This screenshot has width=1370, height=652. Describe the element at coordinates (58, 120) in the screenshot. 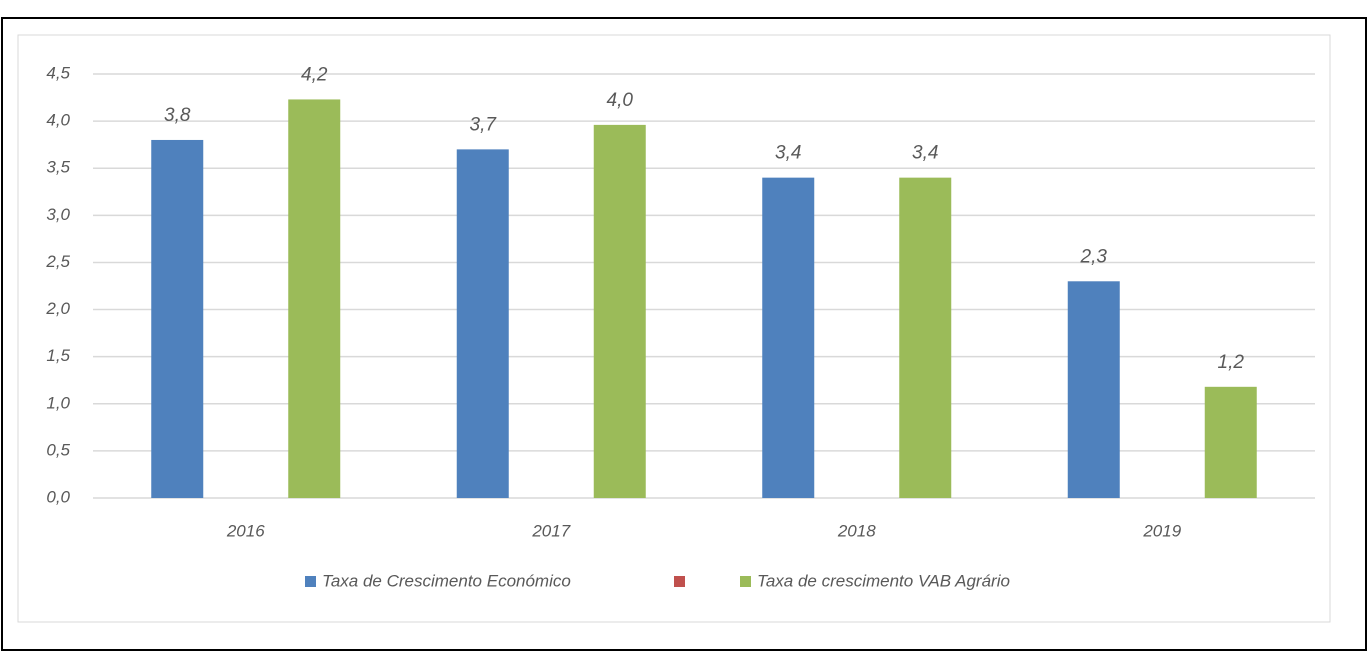

I see `y-tick-label: 4,0` at that location.